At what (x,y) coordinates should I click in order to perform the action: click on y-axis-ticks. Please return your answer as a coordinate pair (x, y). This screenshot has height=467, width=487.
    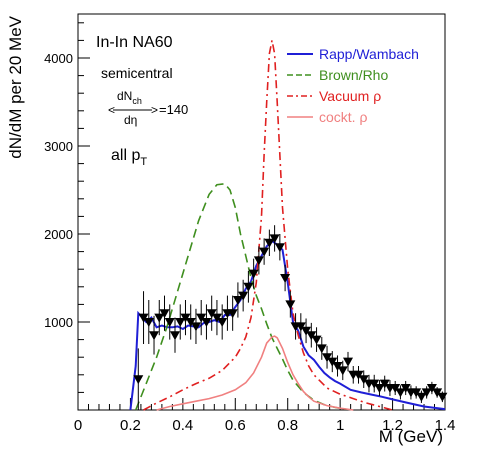
    Looking at the image, I should click on (84, 216).